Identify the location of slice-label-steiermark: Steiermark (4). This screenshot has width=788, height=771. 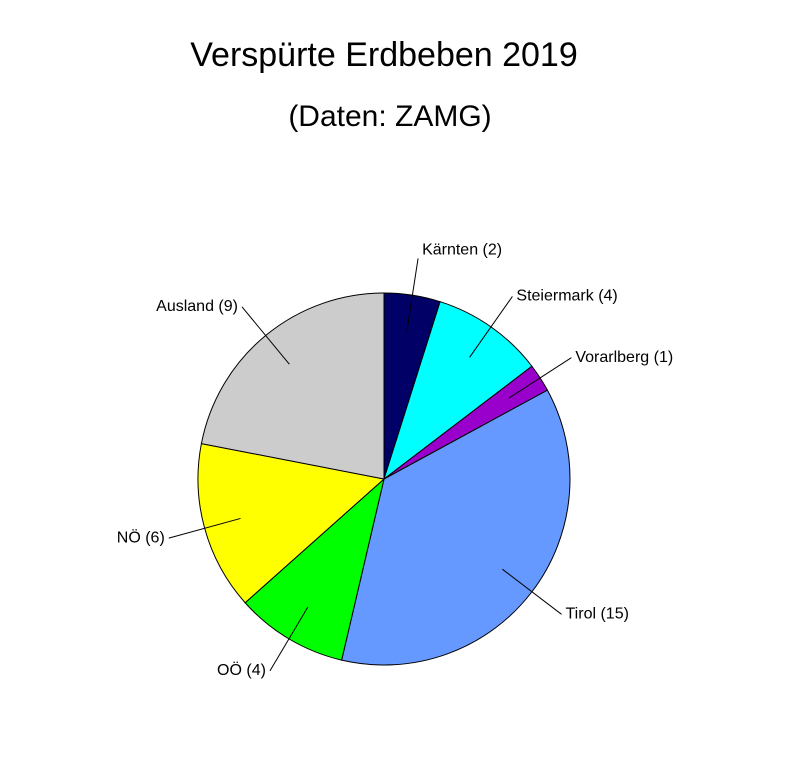
(566, 296).